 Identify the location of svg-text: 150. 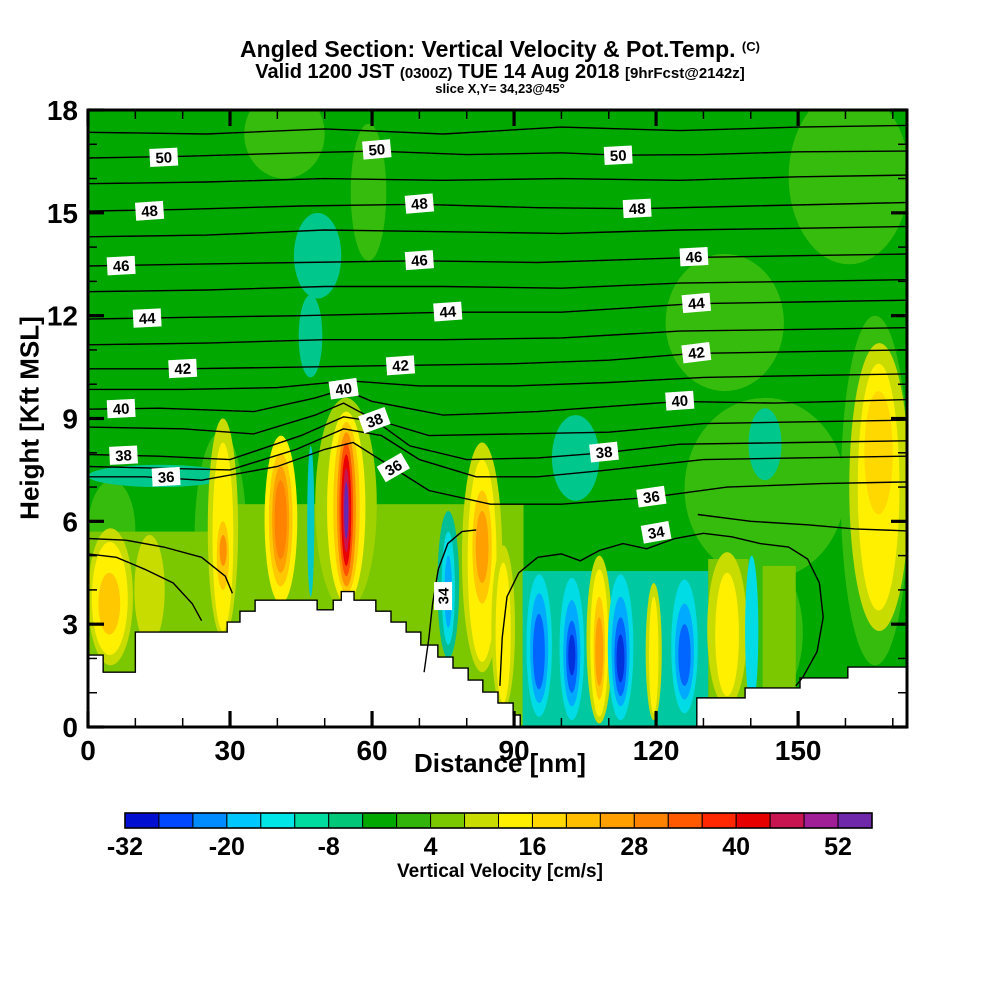
(798, 750).